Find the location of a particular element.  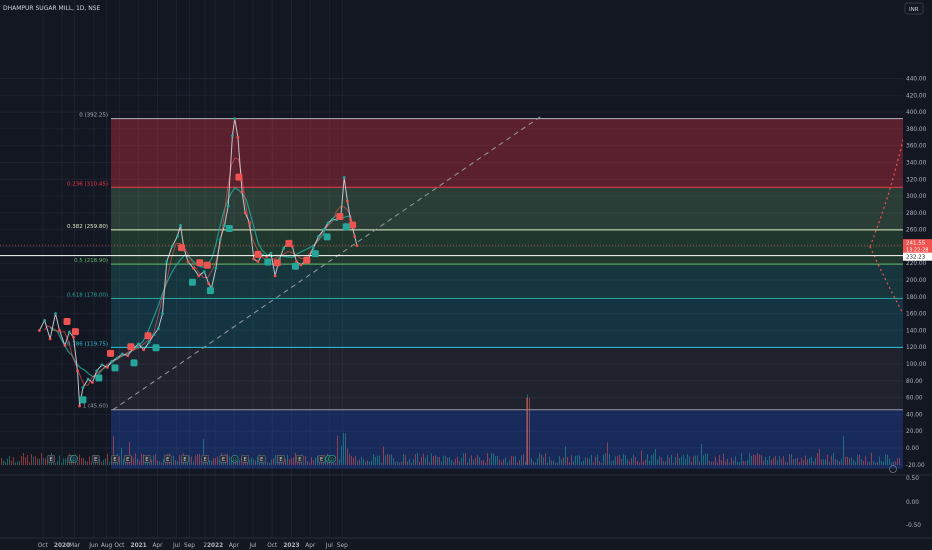

x-tick-label: Mar is located at coordinates (75, 546).